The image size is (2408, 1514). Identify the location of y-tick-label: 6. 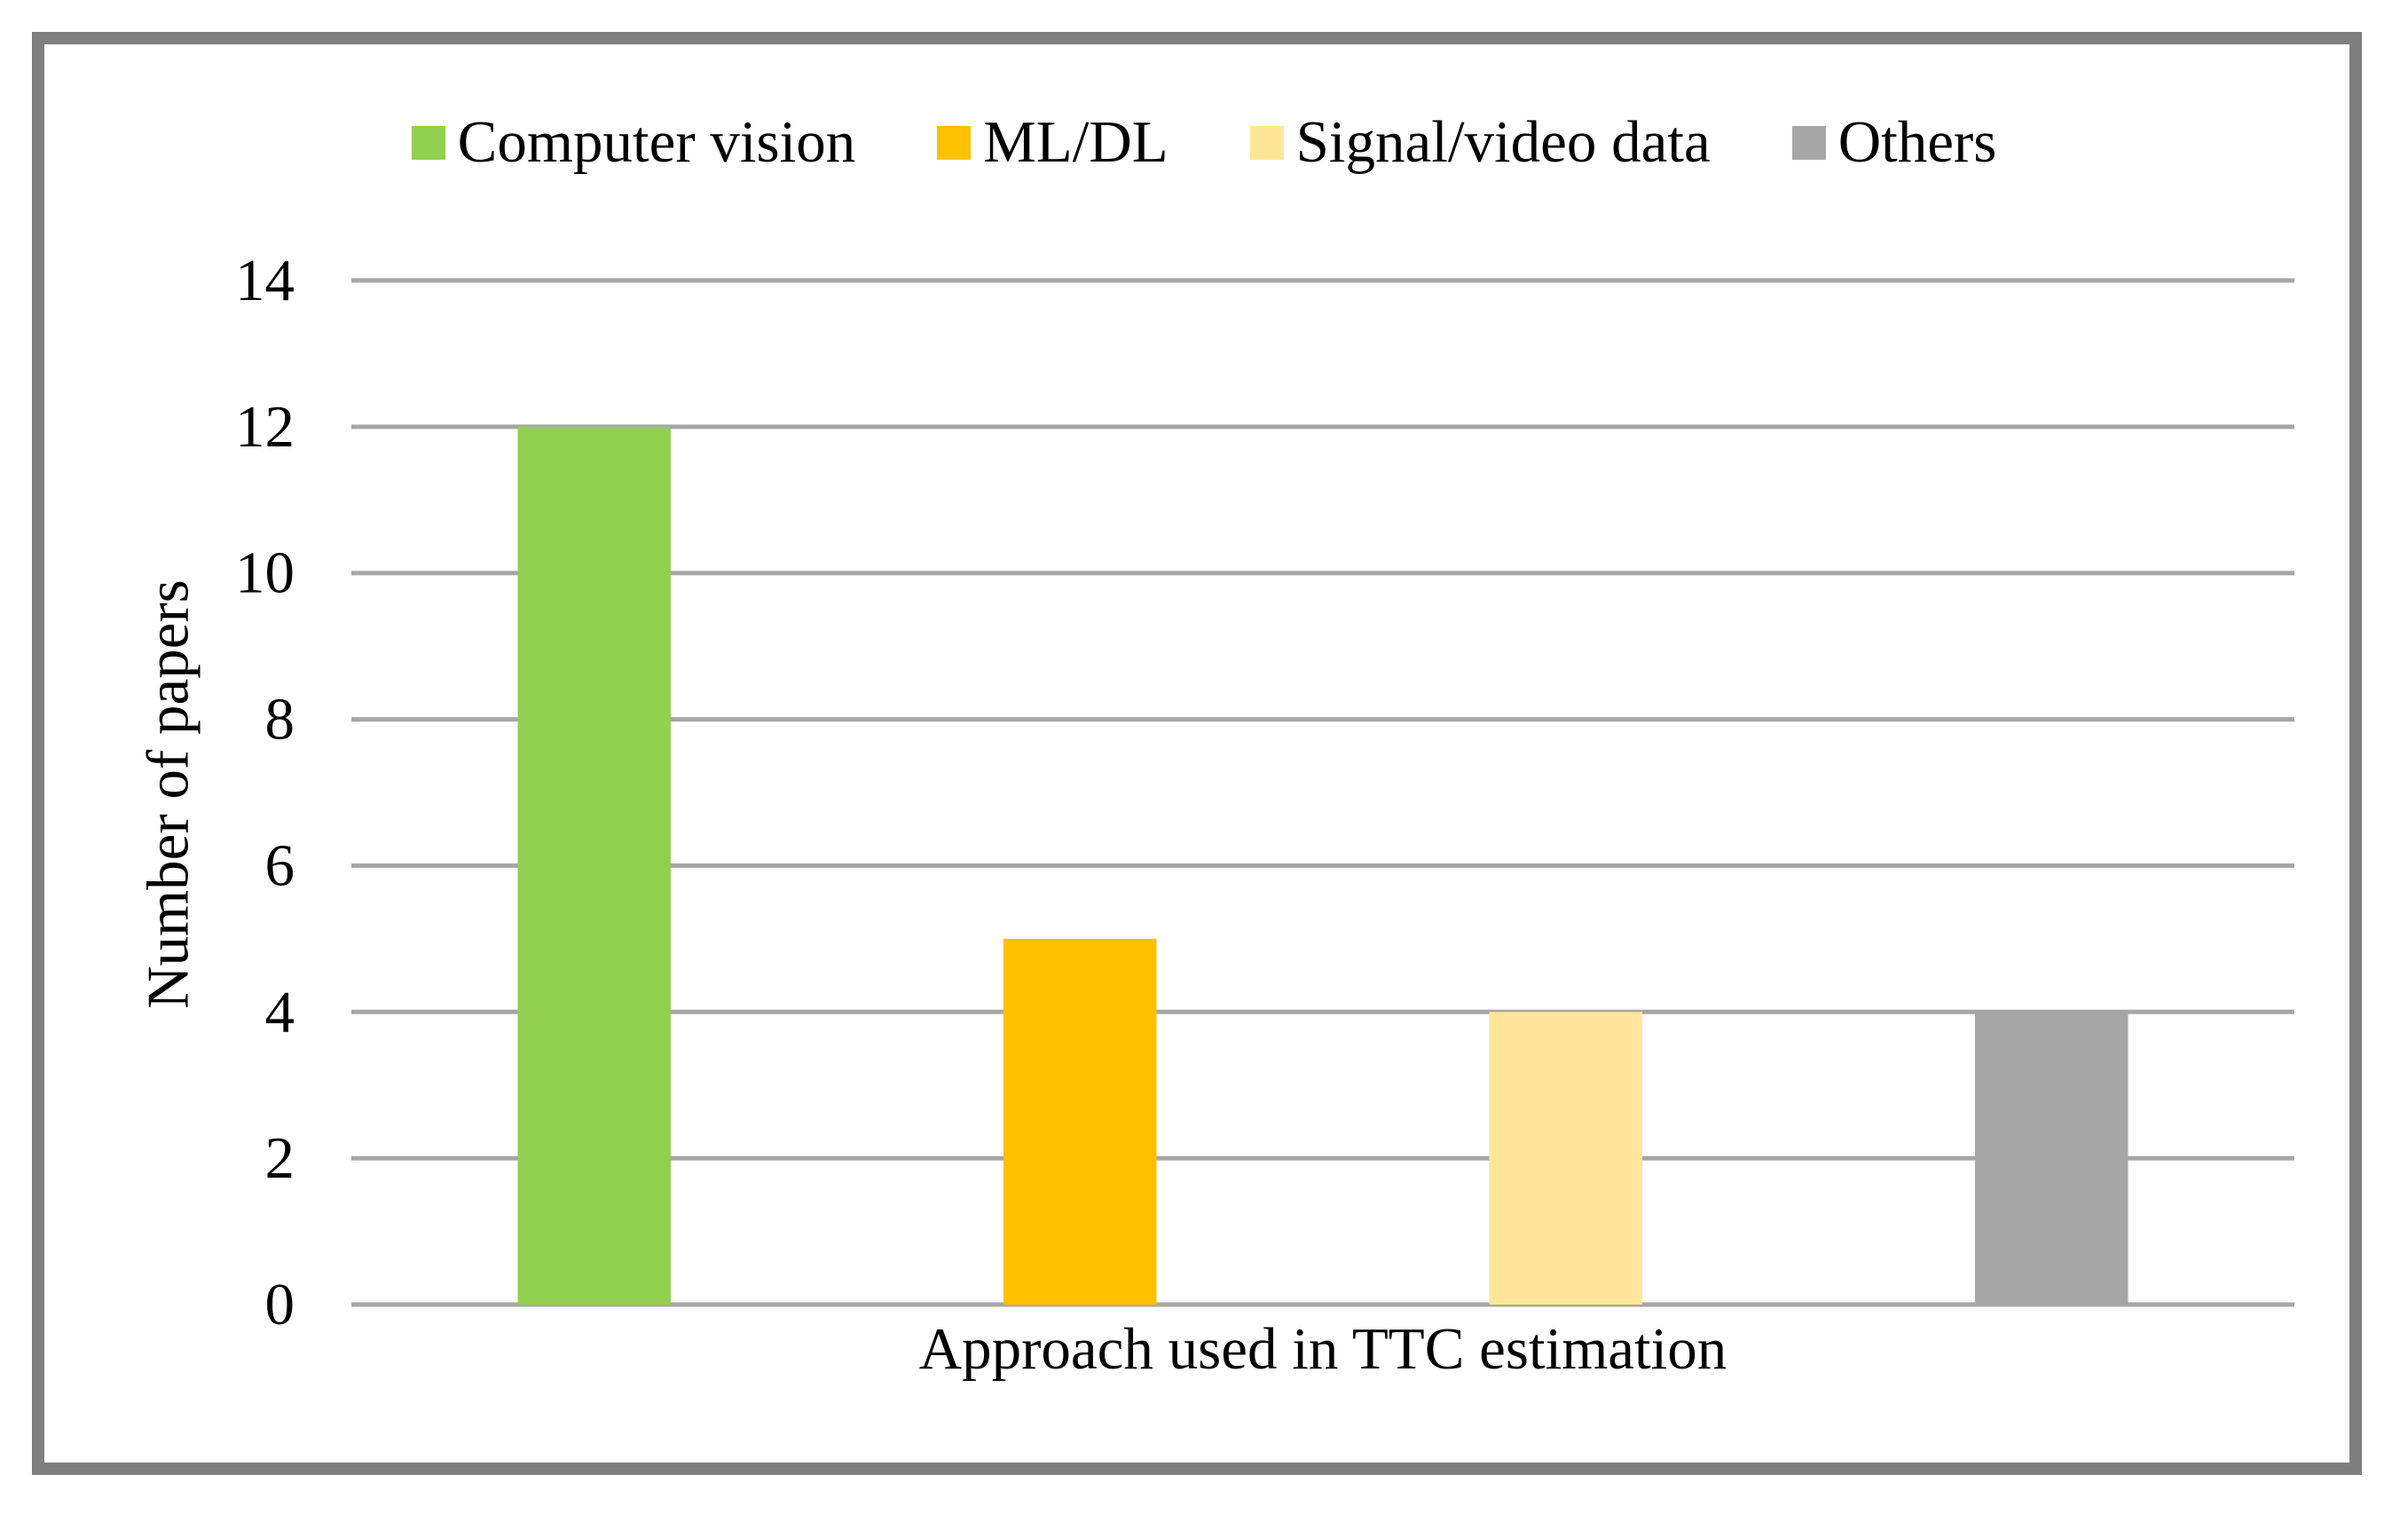
(280, 865).